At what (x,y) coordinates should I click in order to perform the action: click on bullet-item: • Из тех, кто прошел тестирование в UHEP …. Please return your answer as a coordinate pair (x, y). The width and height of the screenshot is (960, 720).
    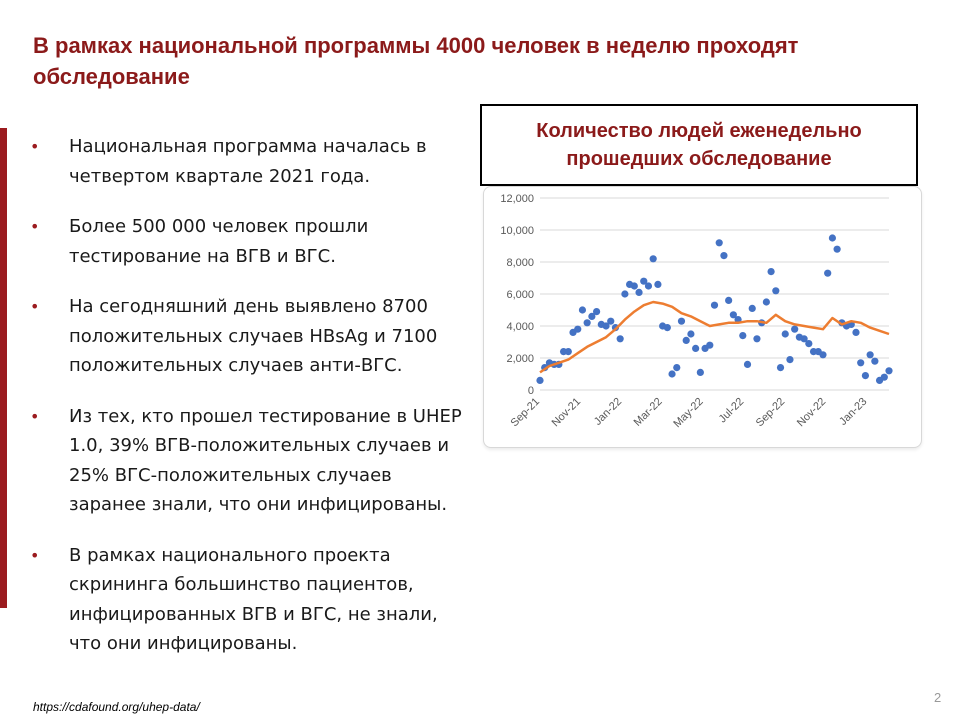
    Looking at the image, I should click on (250, 461).